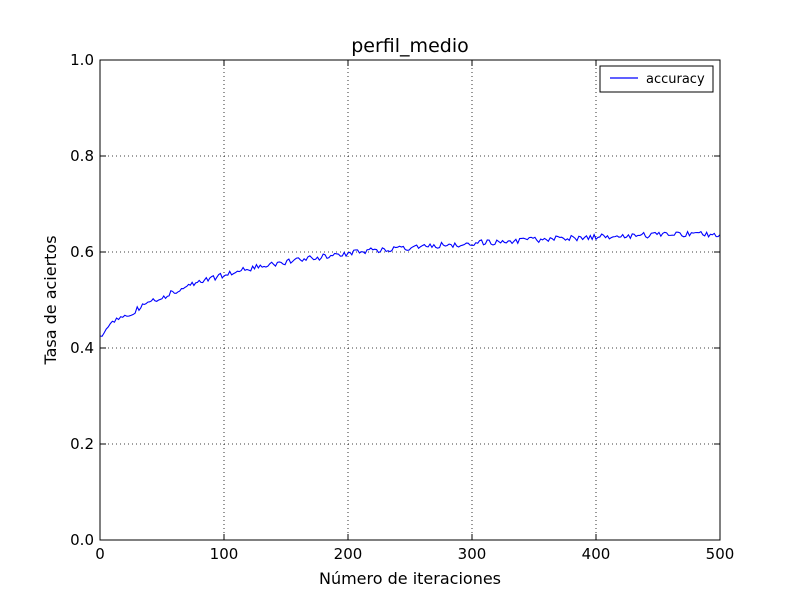  I want to click on x-axis-title: Número de iteraciones, so click(410, 578).